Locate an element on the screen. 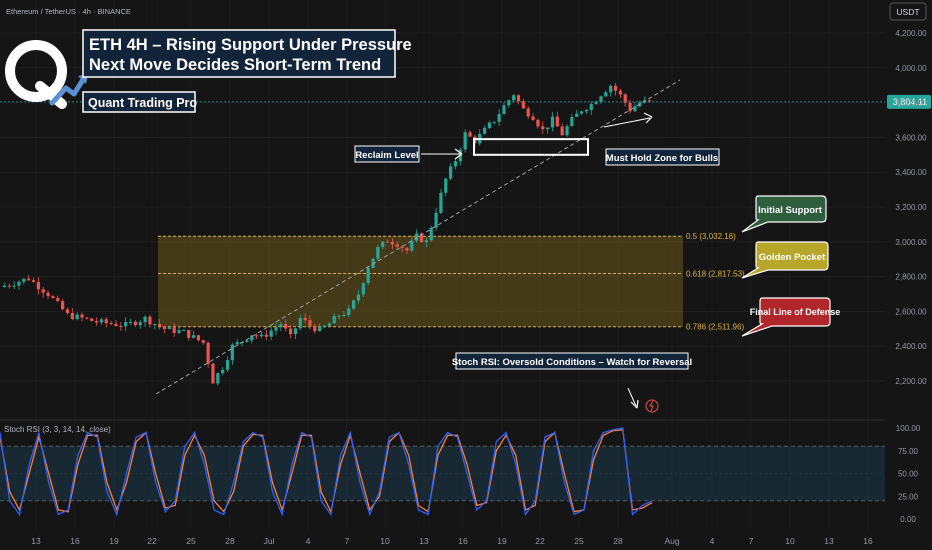 The image size is (932, 550). time-tick-label: 13 is located at coordinates (36, 541).